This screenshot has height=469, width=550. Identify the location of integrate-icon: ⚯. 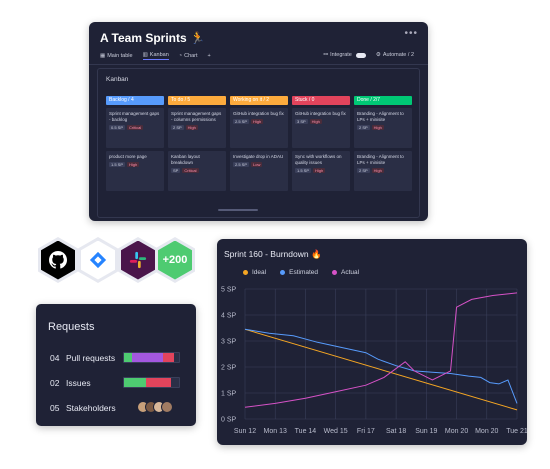
(326, 55).